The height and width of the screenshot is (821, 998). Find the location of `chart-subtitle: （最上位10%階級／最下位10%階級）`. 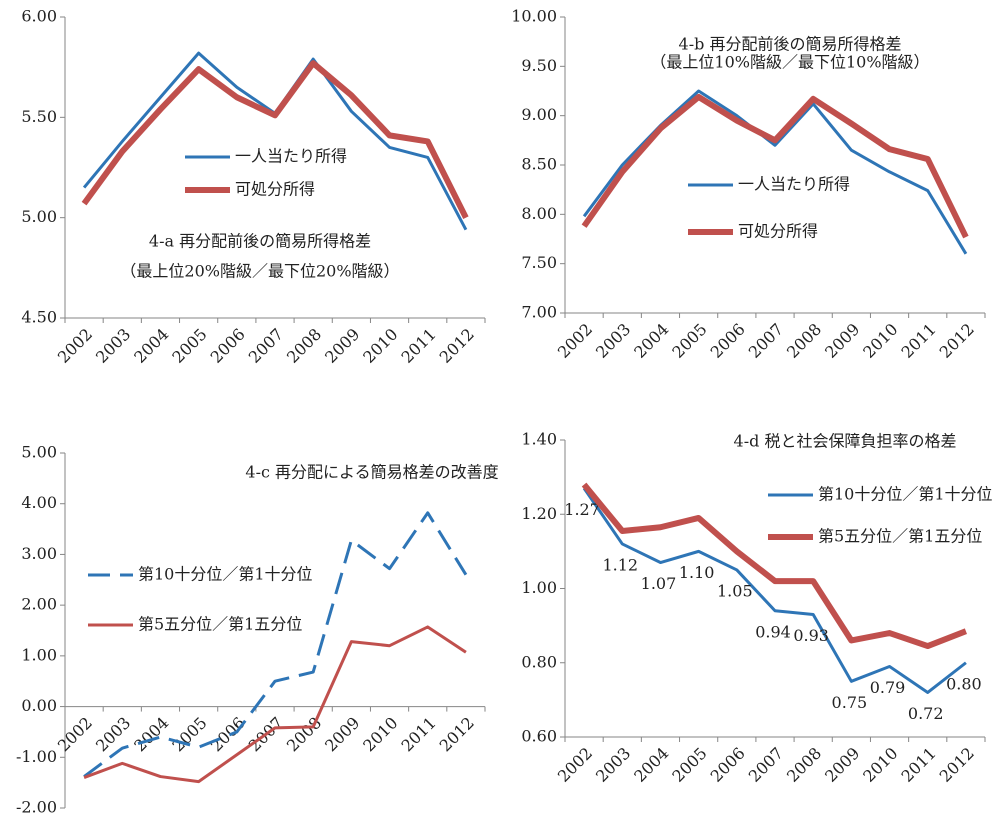

chart-subtitle: （最上位10%階級／最下位10%階級） is located at coordinates (789, 62).